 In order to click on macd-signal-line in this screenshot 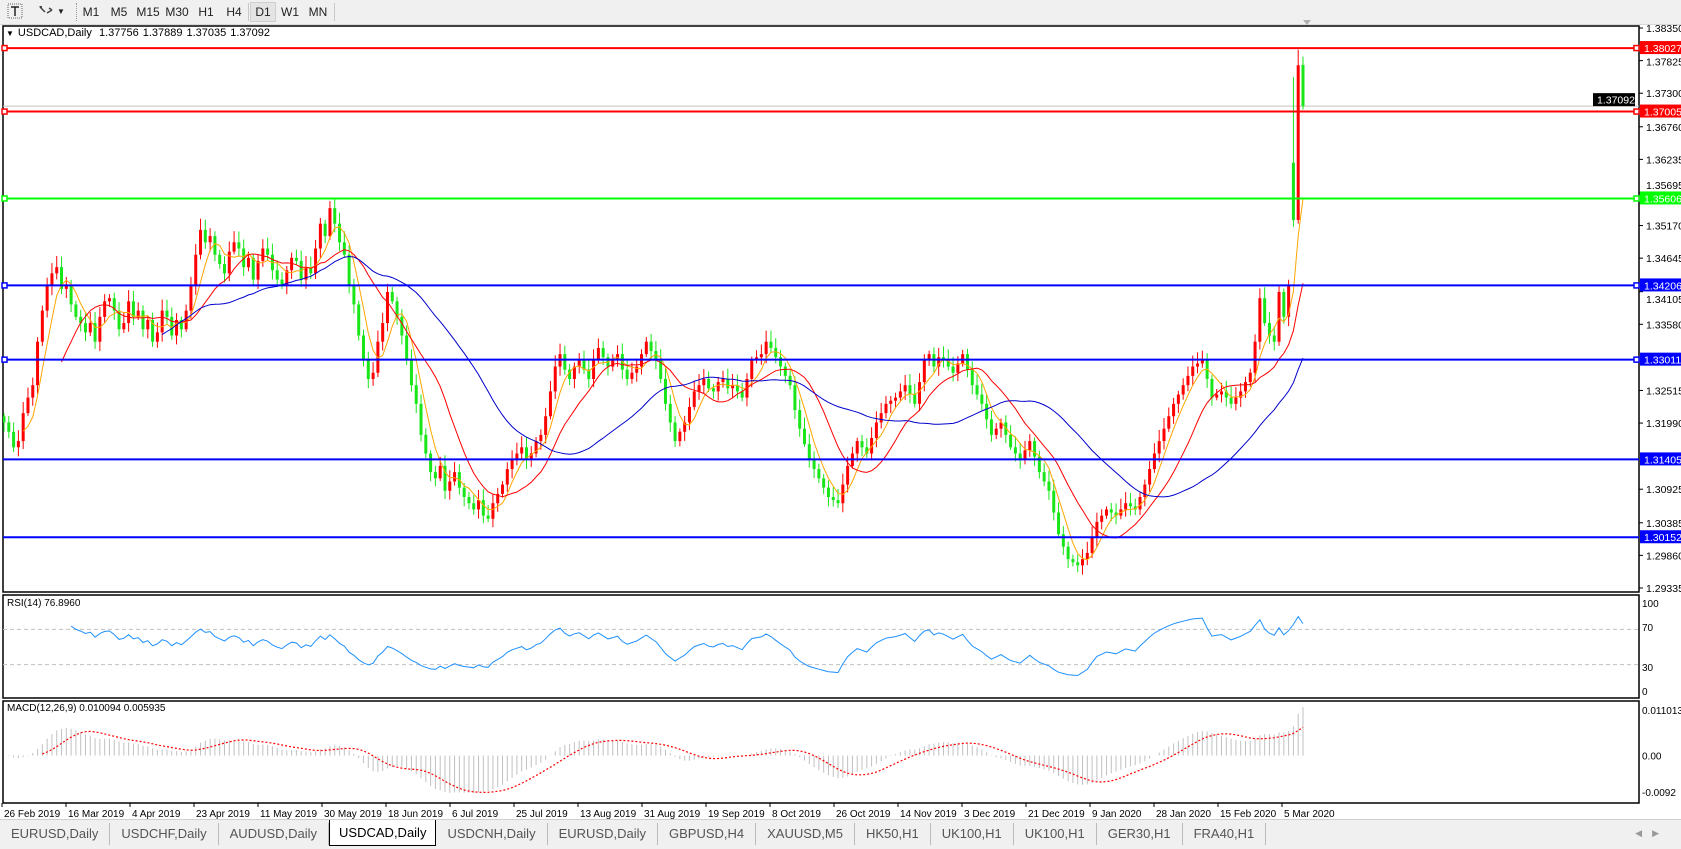, I will do `click(673, 760)`.